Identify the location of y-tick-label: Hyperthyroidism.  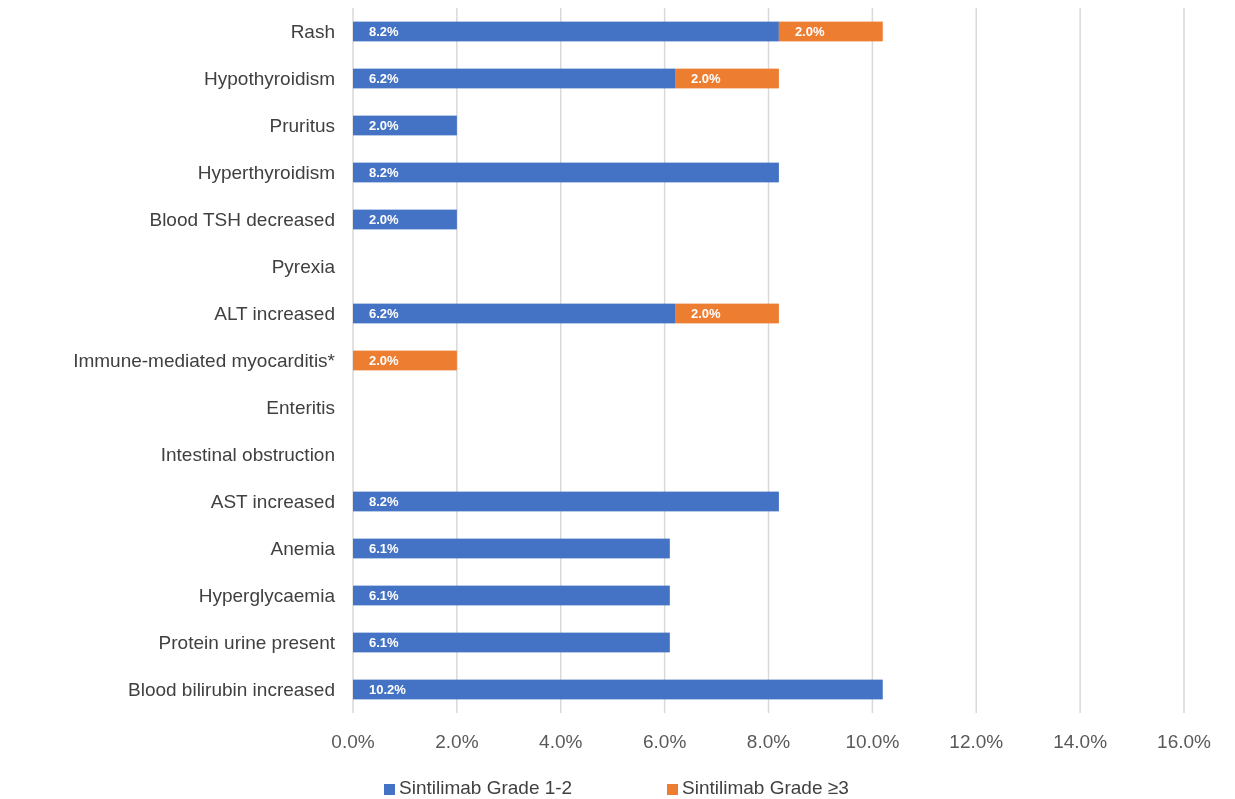
(266, 173).